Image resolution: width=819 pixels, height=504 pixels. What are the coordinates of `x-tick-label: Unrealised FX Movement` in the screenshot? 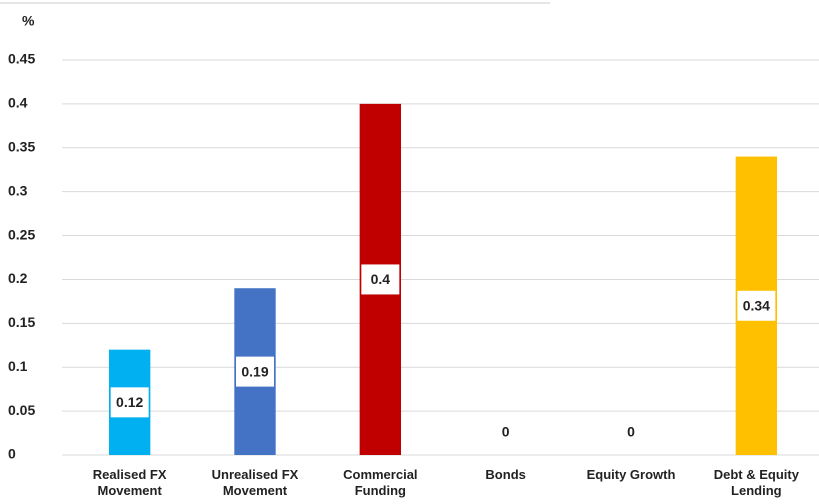 It's located at (255, 482).